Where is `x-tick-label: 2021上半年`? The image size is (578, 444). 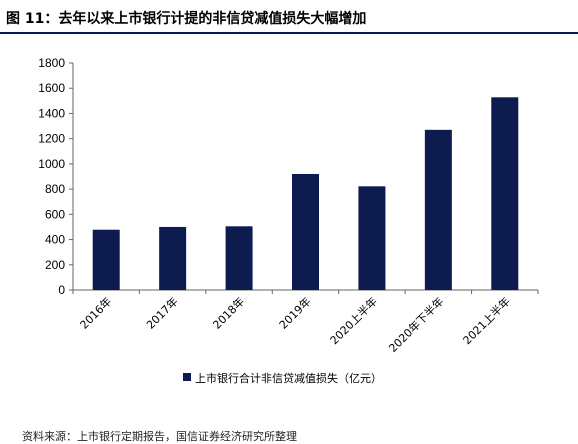
x-tick-label: 2021上半年 is located at coordinates (486, 320).